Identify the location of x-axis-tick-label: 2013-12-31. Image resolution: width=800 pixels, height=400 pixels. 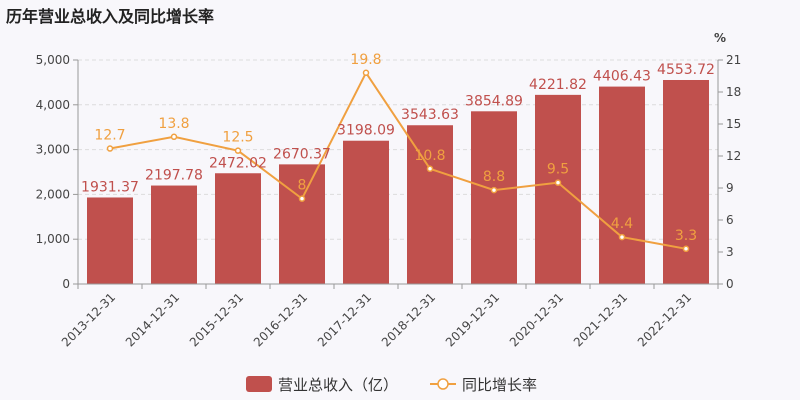
(88, 319).